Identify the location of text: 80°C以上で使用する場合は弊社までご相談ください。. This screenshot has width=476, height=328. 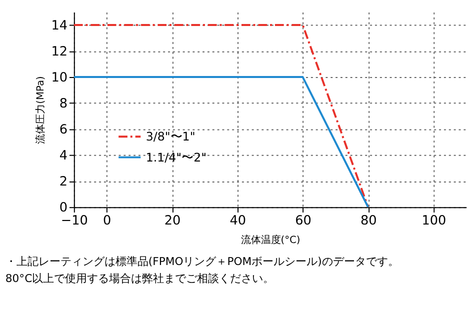
(139, 278).